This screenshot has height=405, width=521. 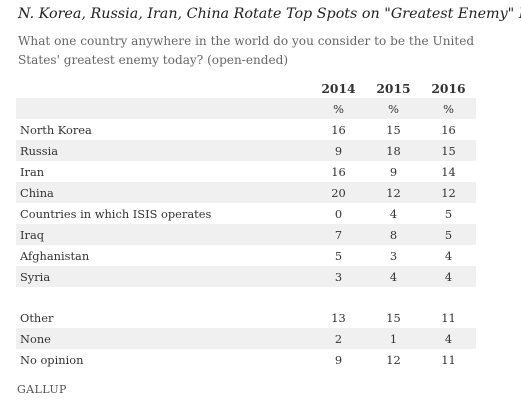 I want to click on table-row: No opinion 9 12 11, so click(x=246, y=359).